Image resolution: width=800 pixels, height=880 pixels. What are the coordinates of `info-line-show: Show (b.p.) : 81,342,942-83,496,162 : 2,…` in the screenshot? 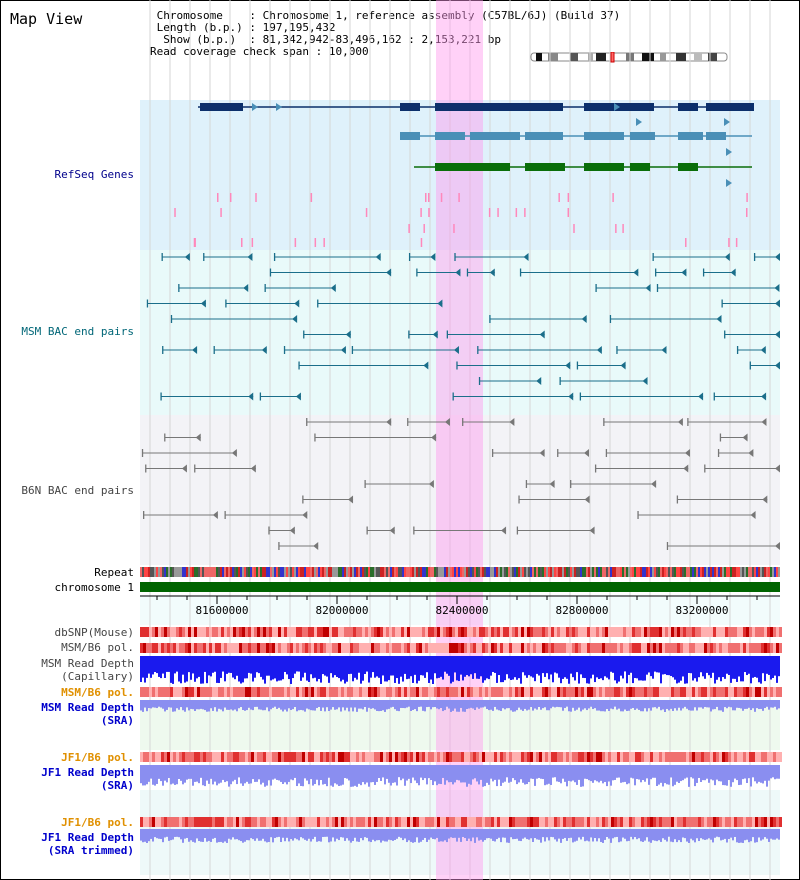 It's located at (326, 39).